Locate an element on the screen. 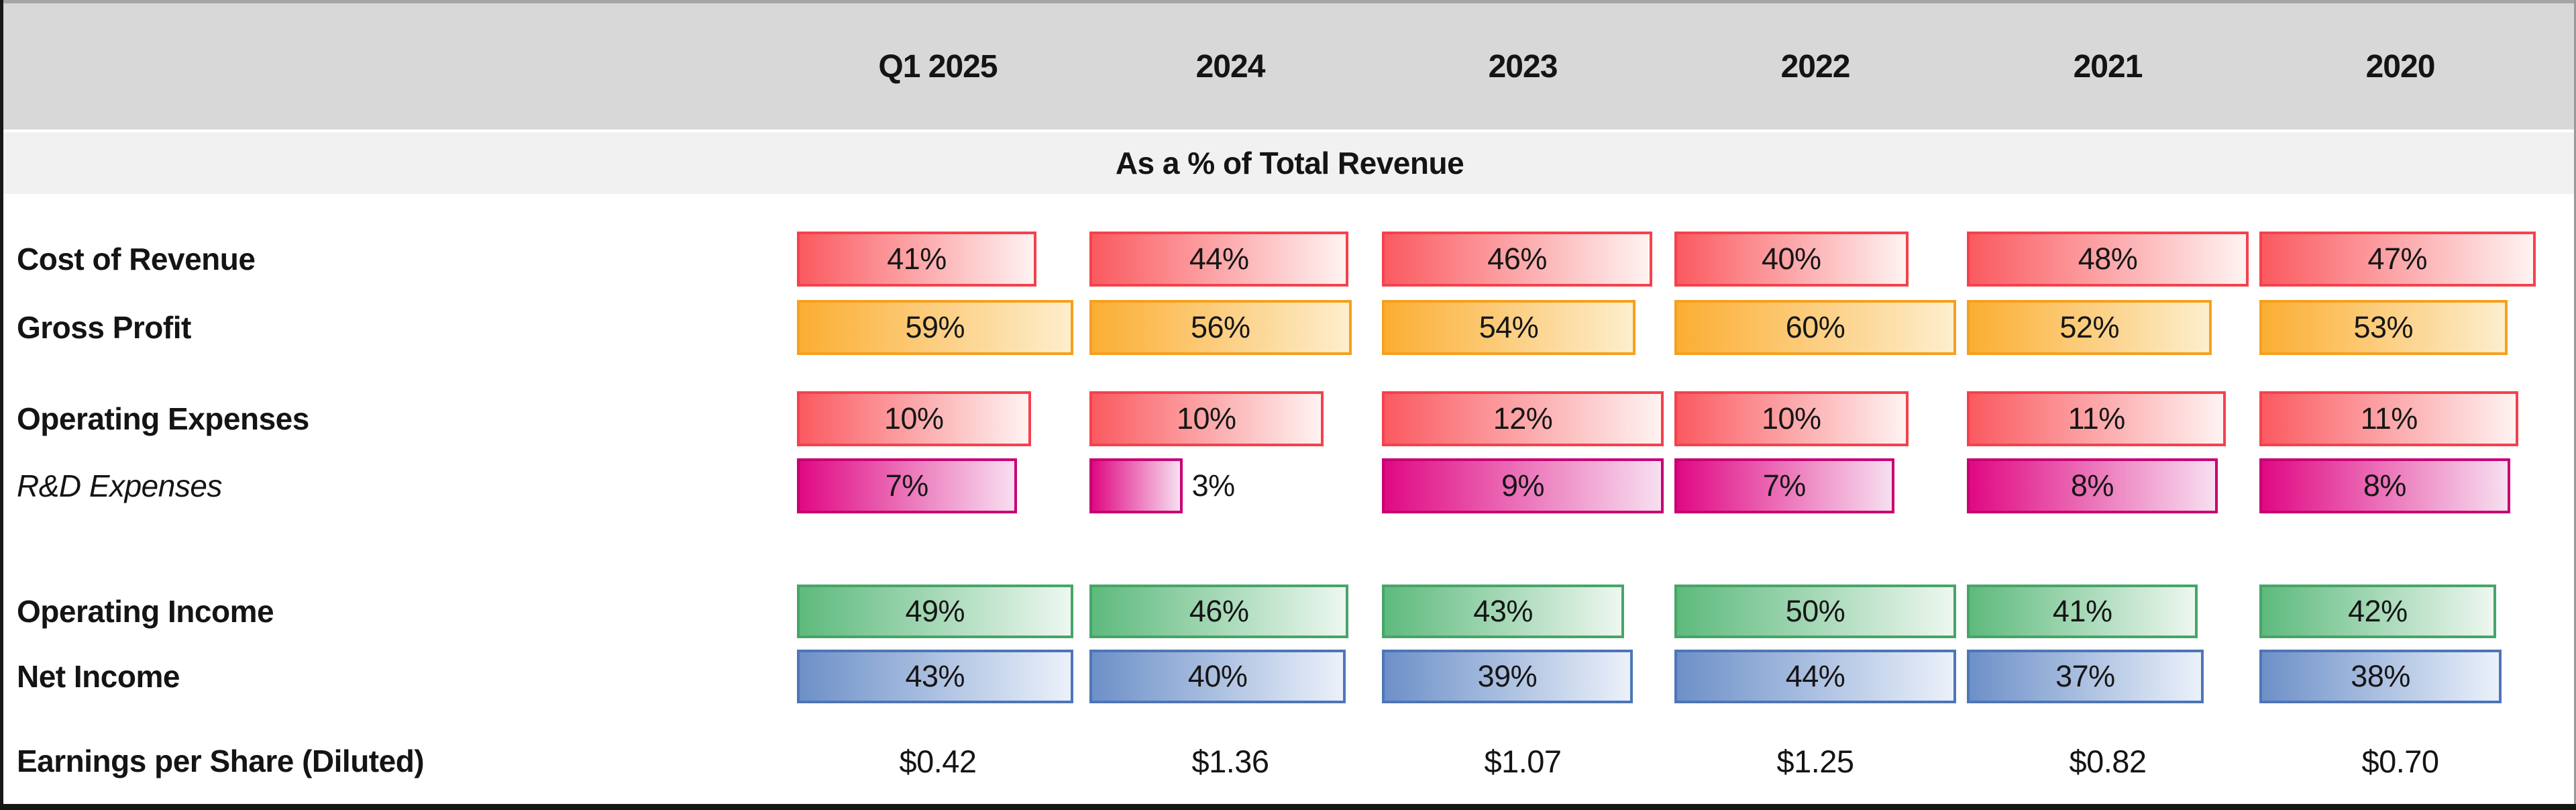  bar-value: 43% is located at coordinates (935, 676).